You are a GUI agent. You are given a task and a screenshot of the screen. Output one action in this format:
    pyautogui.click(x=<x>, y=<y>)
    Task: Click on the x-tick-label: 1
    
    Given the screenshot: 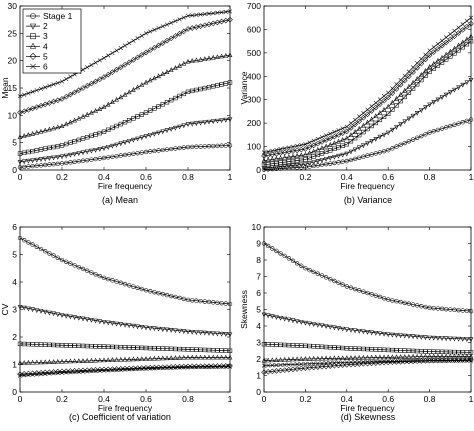 What is the action you would take?
    pyautogui.click(x=471, y=177)
    